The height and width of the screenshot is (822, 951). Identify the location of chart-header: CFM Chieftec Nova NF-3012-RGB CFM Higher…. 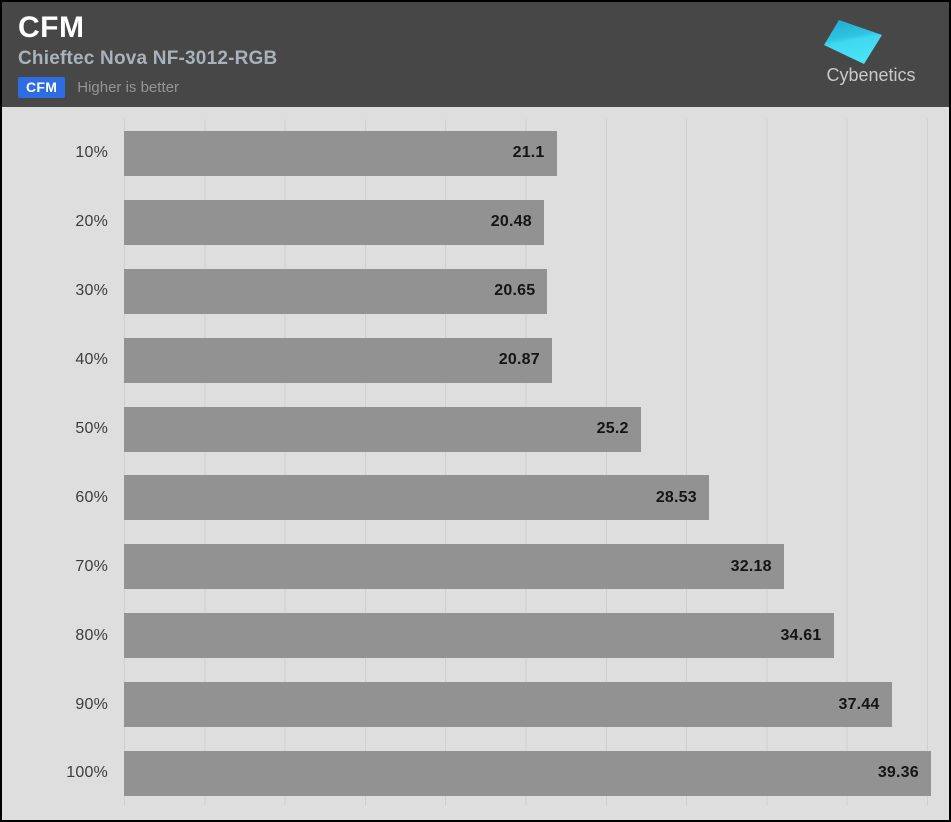
(475, 54).